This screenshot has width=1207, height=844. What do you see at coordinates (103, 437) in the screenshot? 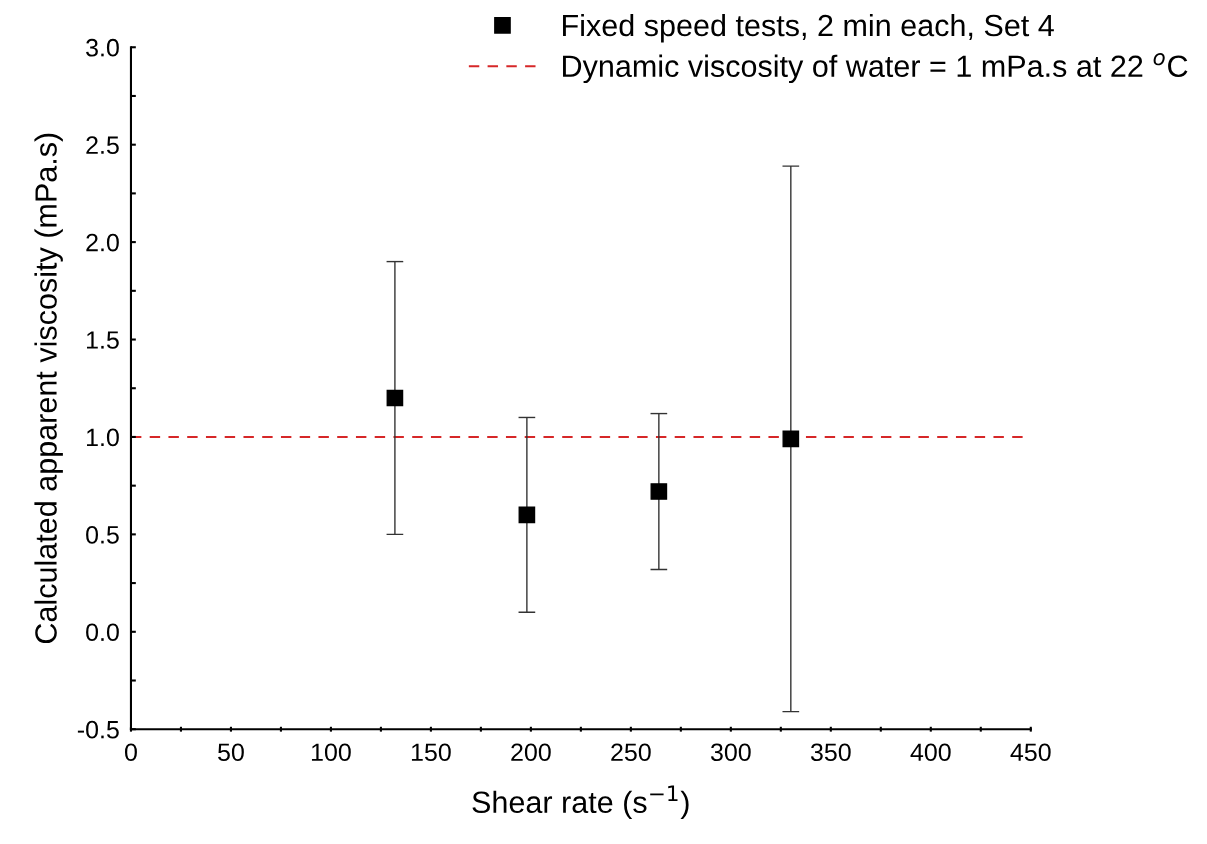
I see `y-tick-label: 1.0` at bounding box center [103, 437].